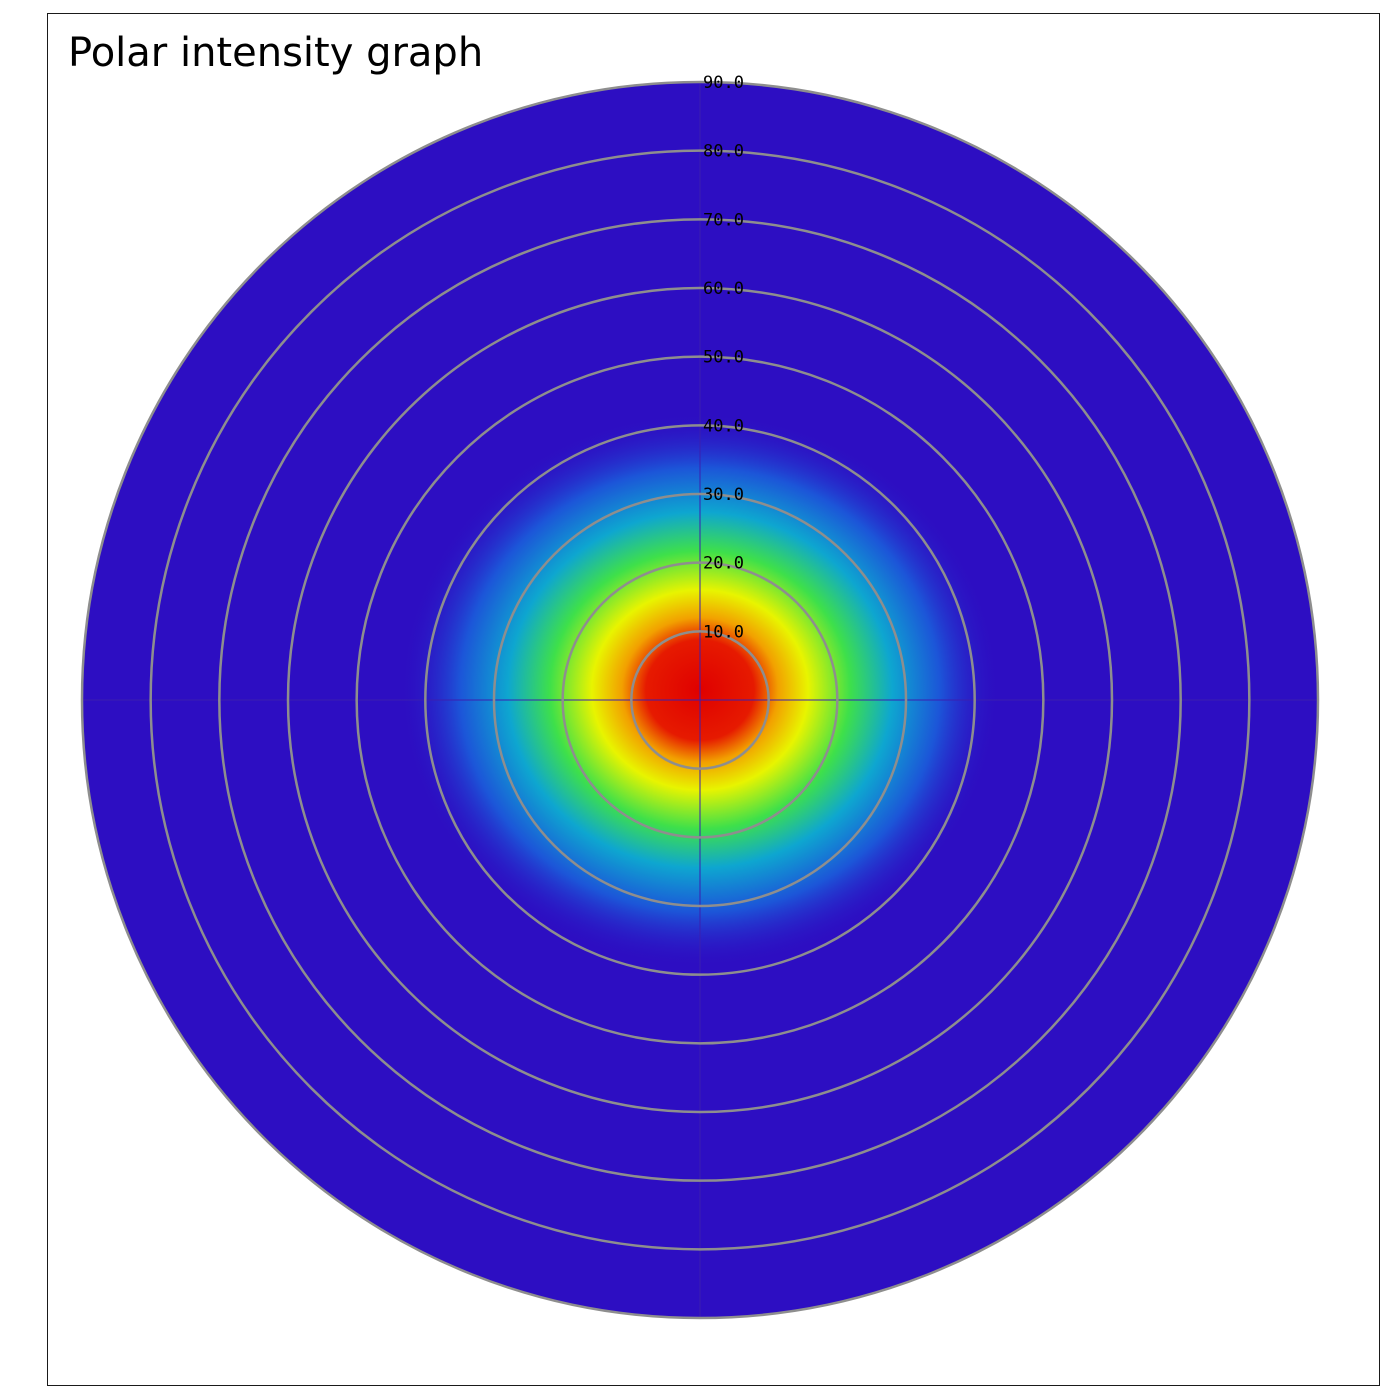 The image size is (1400, 1400). Describe the element at coordinates (723, 152) in the screenshot. I see `radial-tick-label: 80.0` at that location.